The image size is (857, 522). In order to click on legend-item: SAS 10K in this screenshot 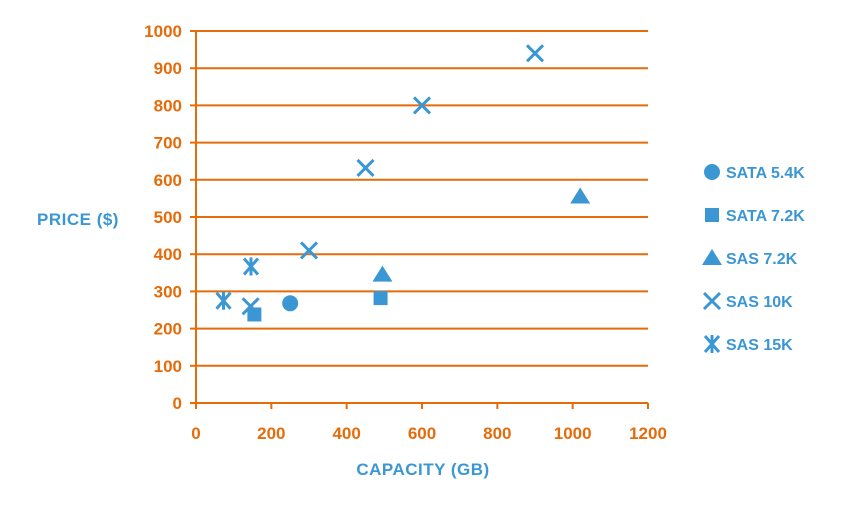, I will do `click(747, 301)`.